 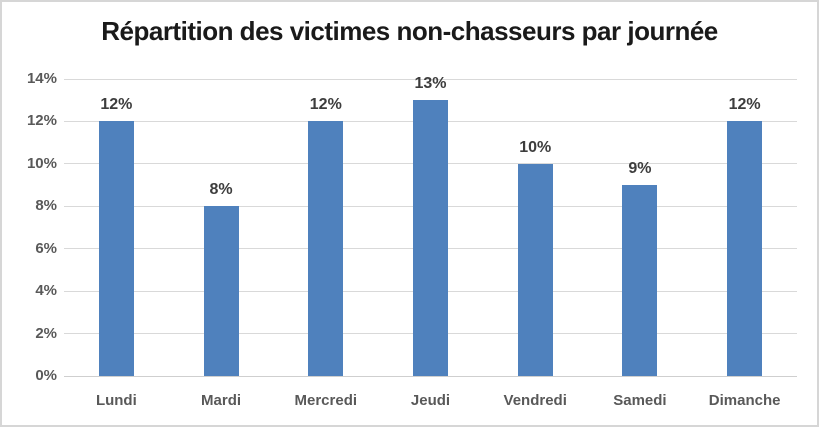 I want to click on x-tick-label: Samedi, so click(x=640, y=400).